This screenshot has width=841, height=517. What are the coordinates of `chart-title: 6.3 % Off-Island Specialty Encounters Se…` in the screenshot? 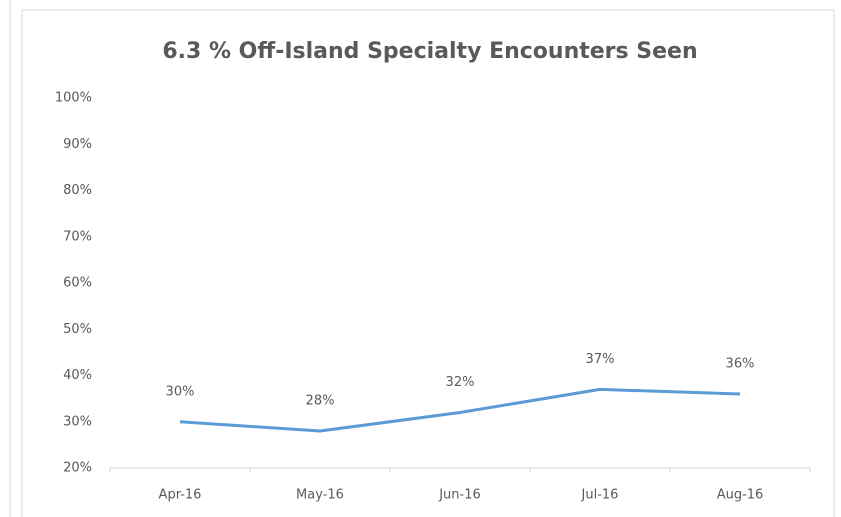 It's located at (429, 51).